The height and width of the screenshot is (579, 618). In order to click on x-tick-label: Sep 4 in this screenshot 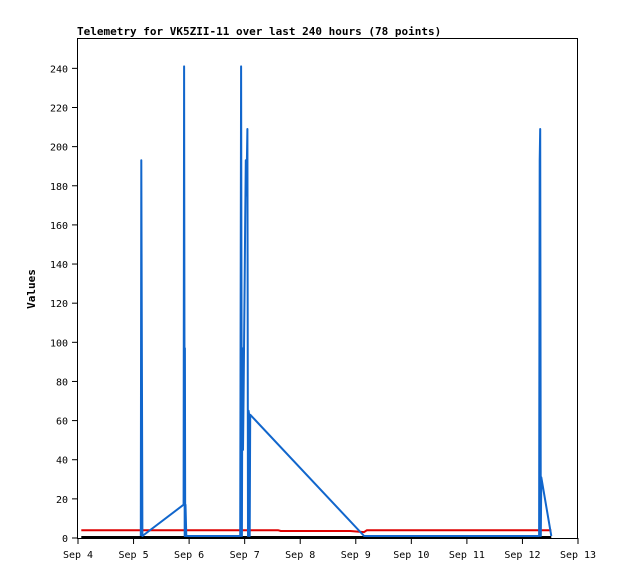, I will do `click(78, 555)`.